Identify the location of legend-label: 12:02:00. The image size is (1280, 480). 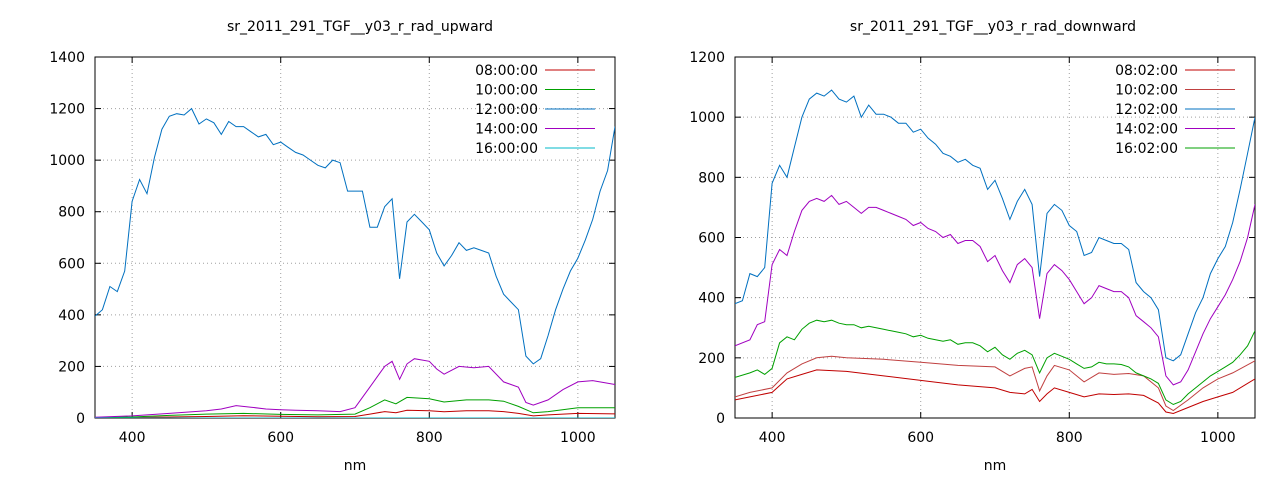
(1146, 110).